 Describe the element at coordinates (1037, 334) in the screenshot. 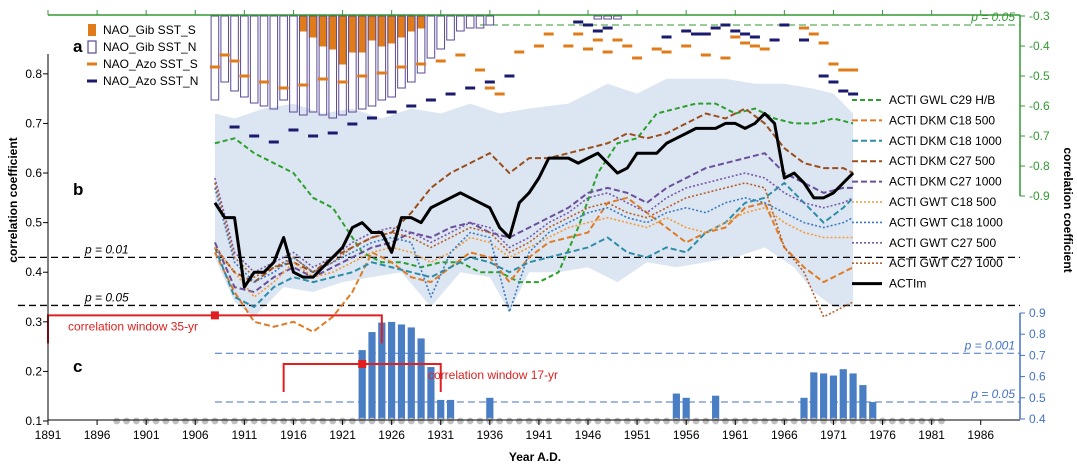

I see `right-bottom-tick-label: 0.8` at that location.